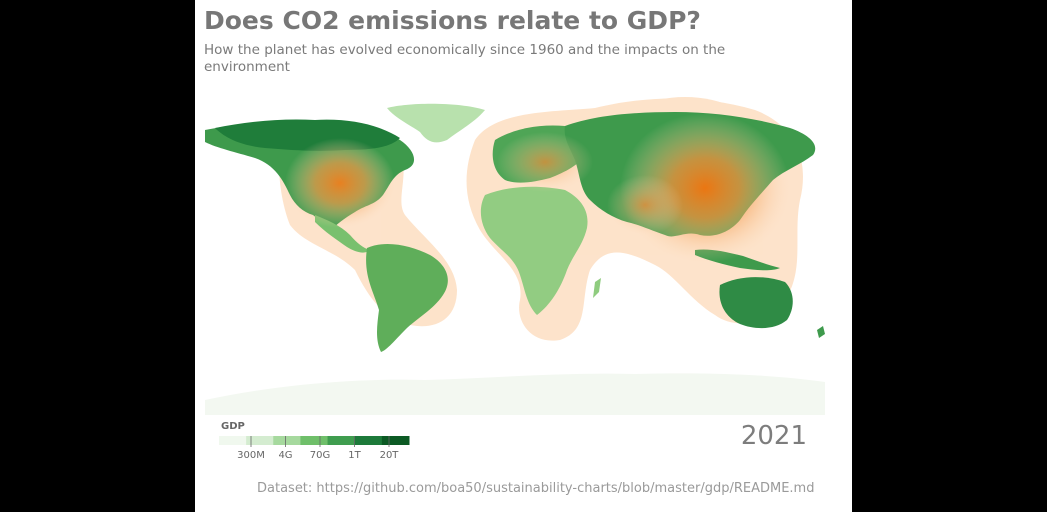 The width and height of the screenshot is (1047, 512). Describe the element at coordinates (233, 426) in the screenshot. I see `legend-title: GDP` at that location.